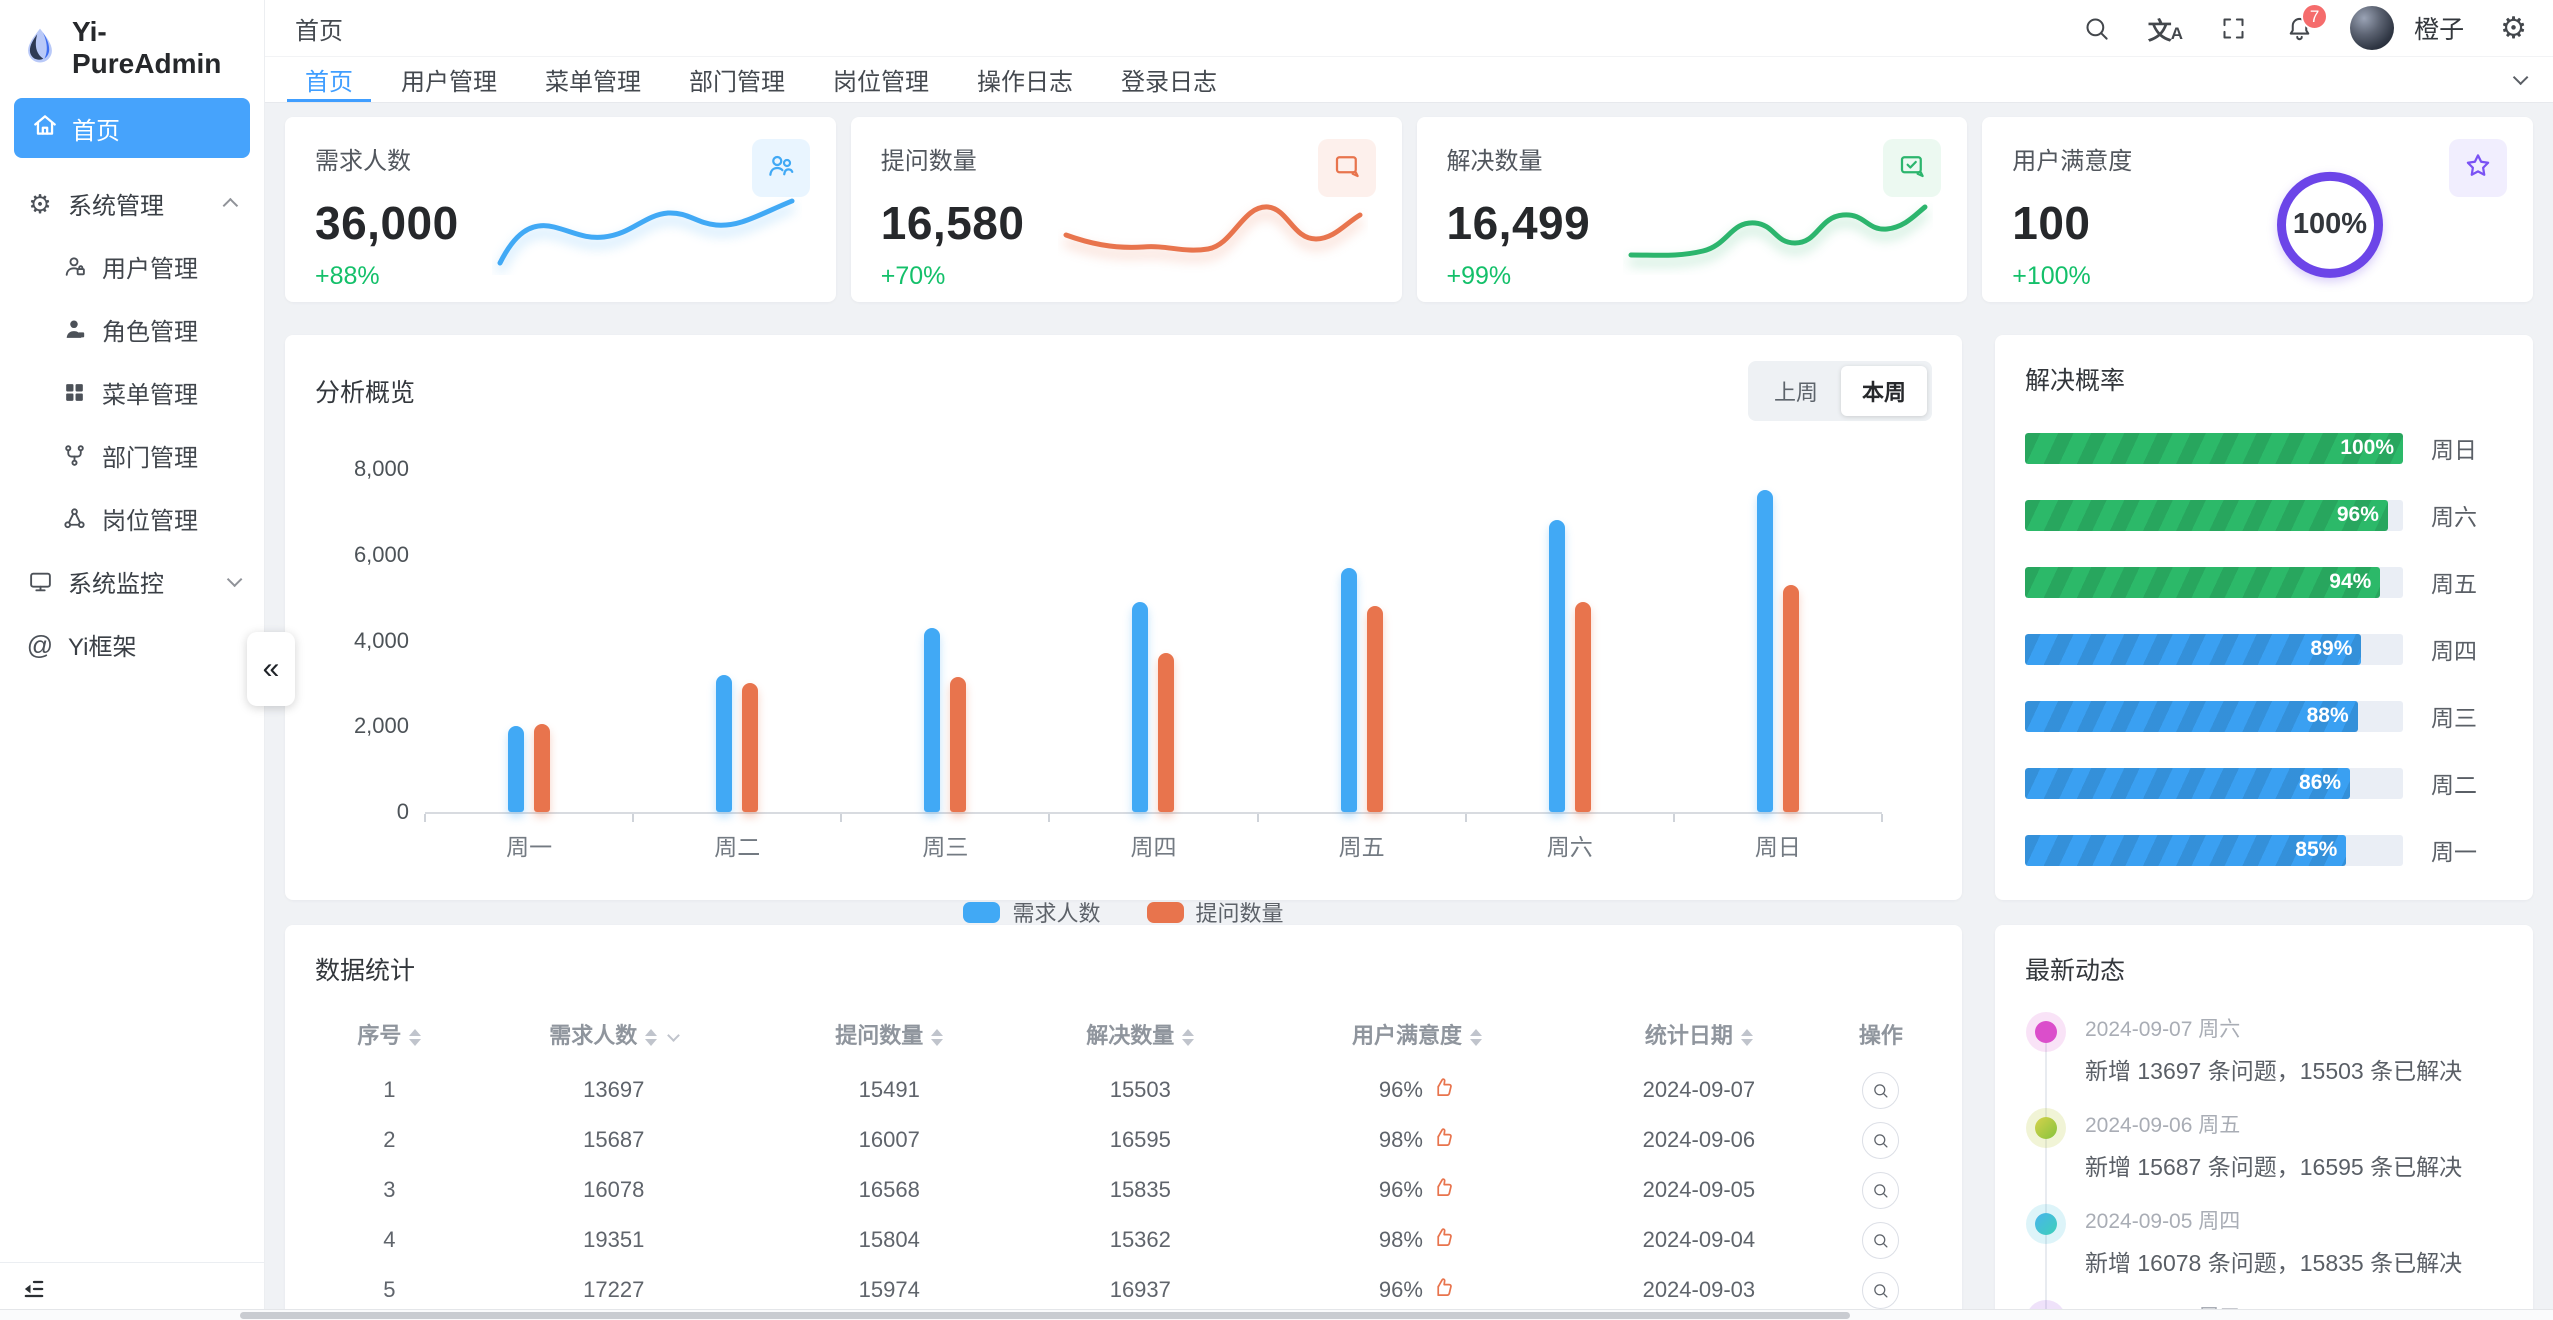 This screenshot has height=1320, width=2553. Describe the element at coordinates (1056, 913) in the screenshot. I see `legend-label: 需求人数` at that location.